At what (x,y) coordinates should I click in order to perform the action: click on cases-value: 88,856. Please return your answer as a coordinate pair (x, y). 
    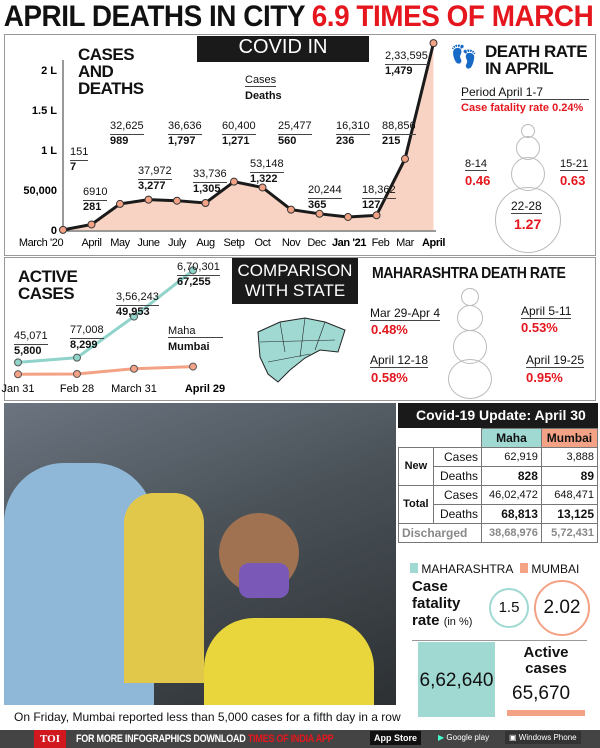
    Looking at the image, I should click on (399, 127).